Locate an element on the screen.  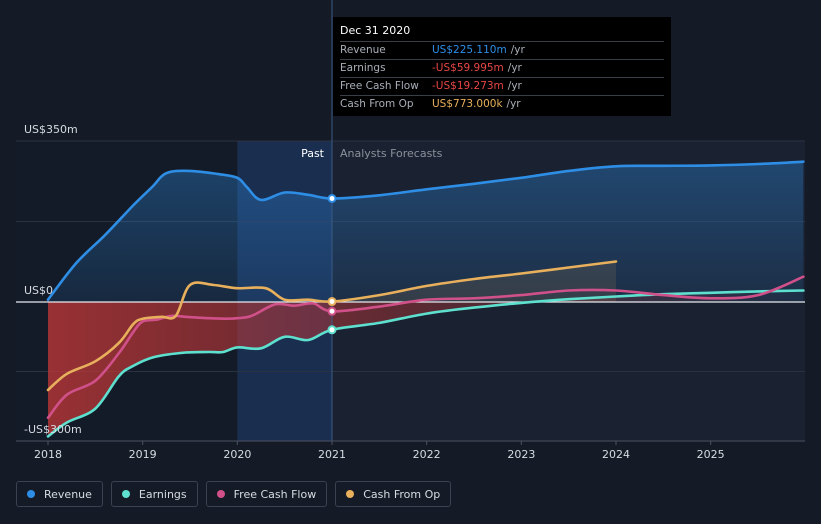
y-tick-label: US$0 is located at coordinates (38, 290).